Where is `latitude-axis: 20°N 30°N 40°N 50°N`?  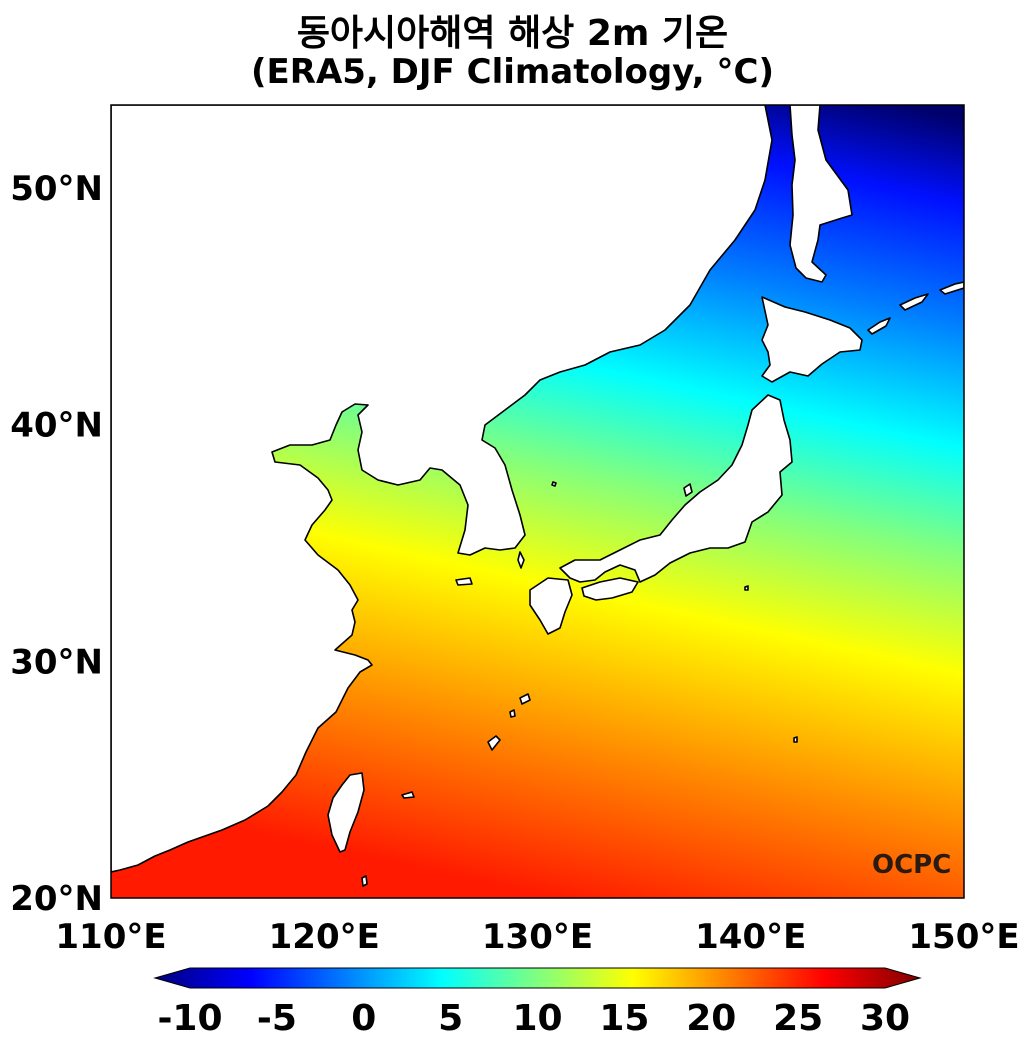
latitude-axis: 20°N 30°N 40°N 50°N is located at coordinates (56, 544).